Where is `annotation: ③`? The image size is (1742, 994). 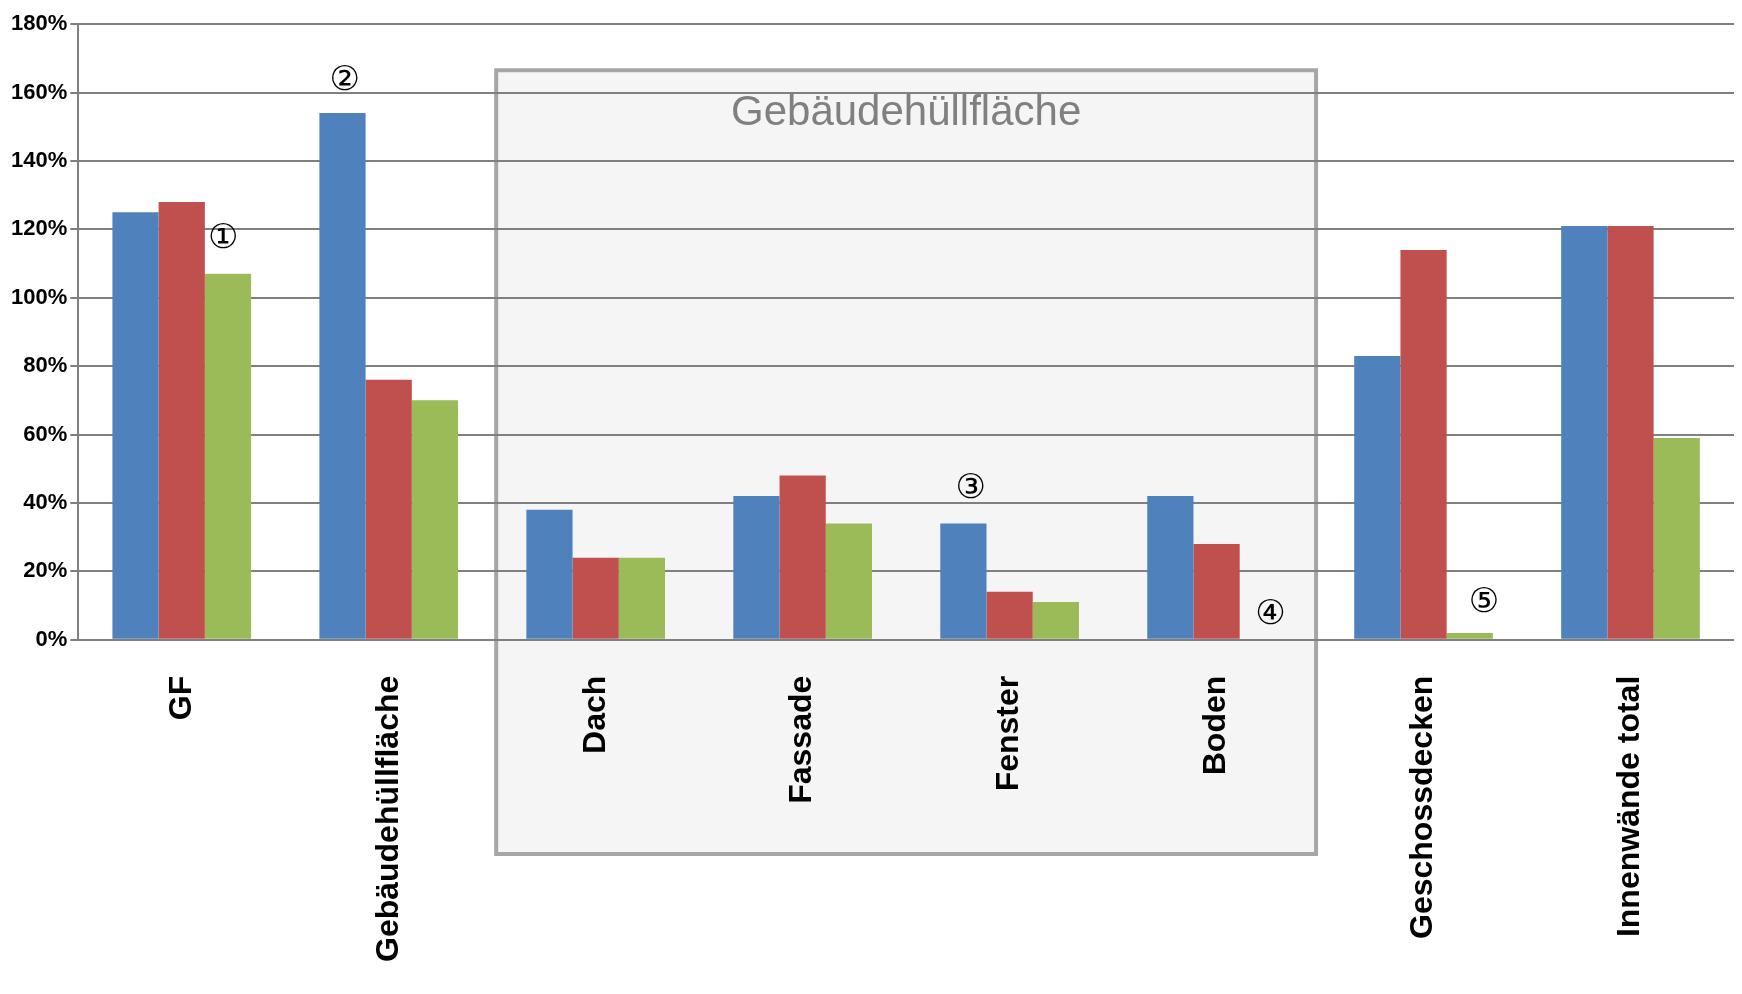 annotation: ③ is located at coordinates (970, 486).